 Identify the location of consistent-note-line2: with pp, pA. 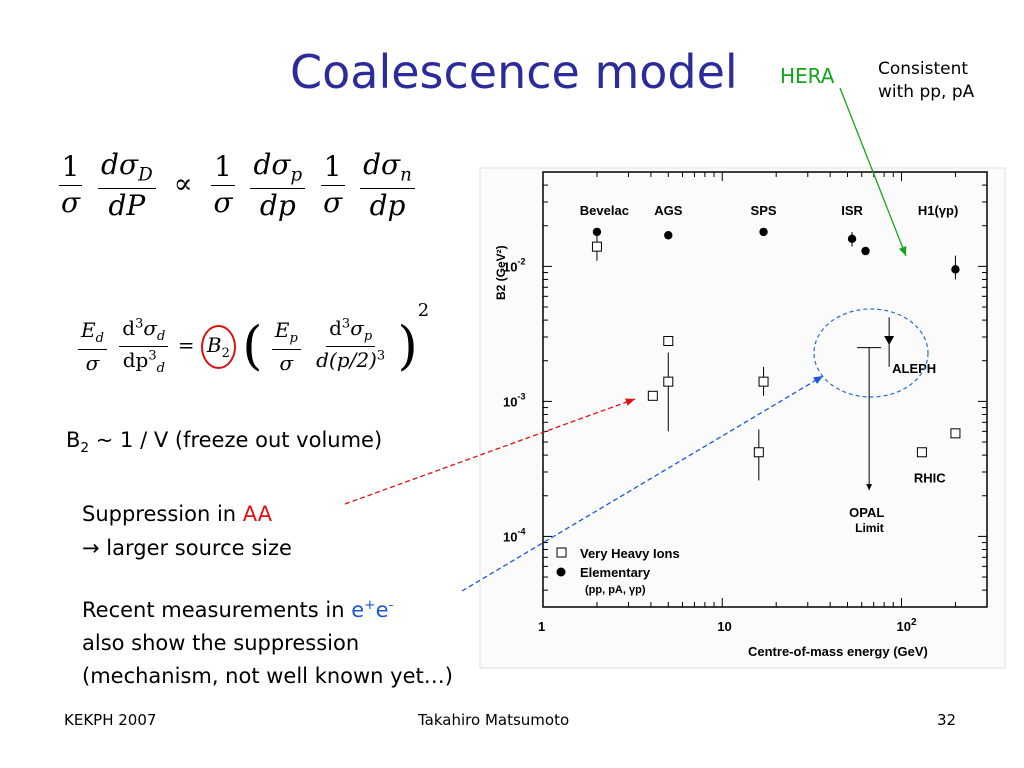
(926, 92).